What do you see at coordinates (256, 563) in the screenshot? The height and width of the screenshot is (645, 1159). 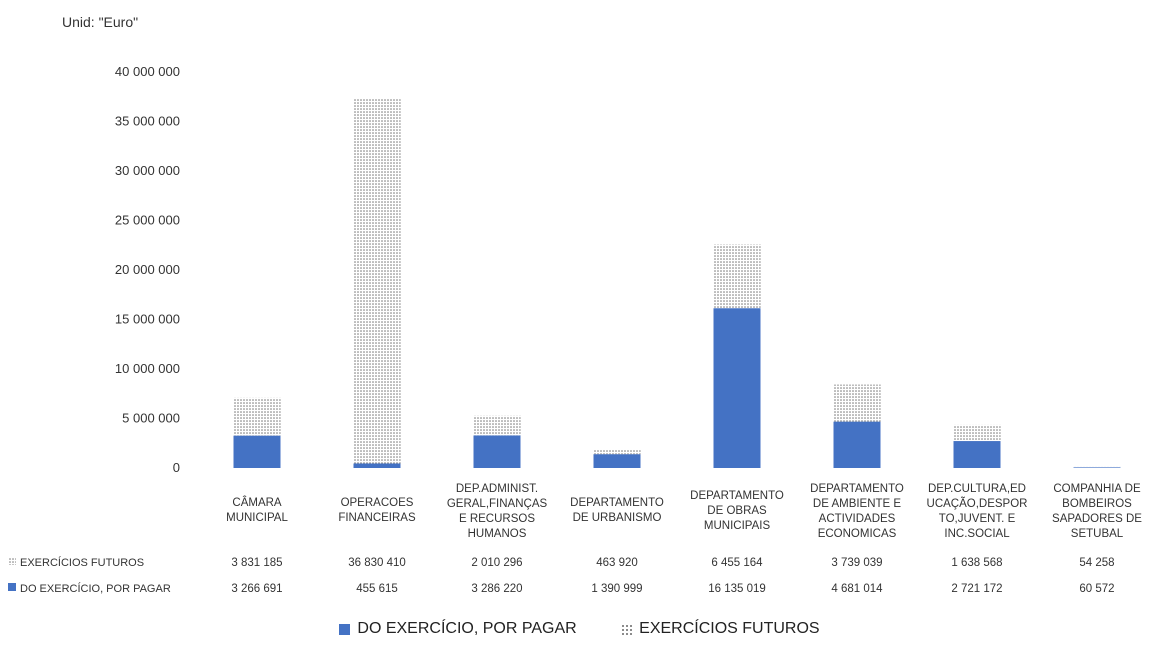 I see `table-cell-value: 3 831 185` at bounding box center [256, 563].